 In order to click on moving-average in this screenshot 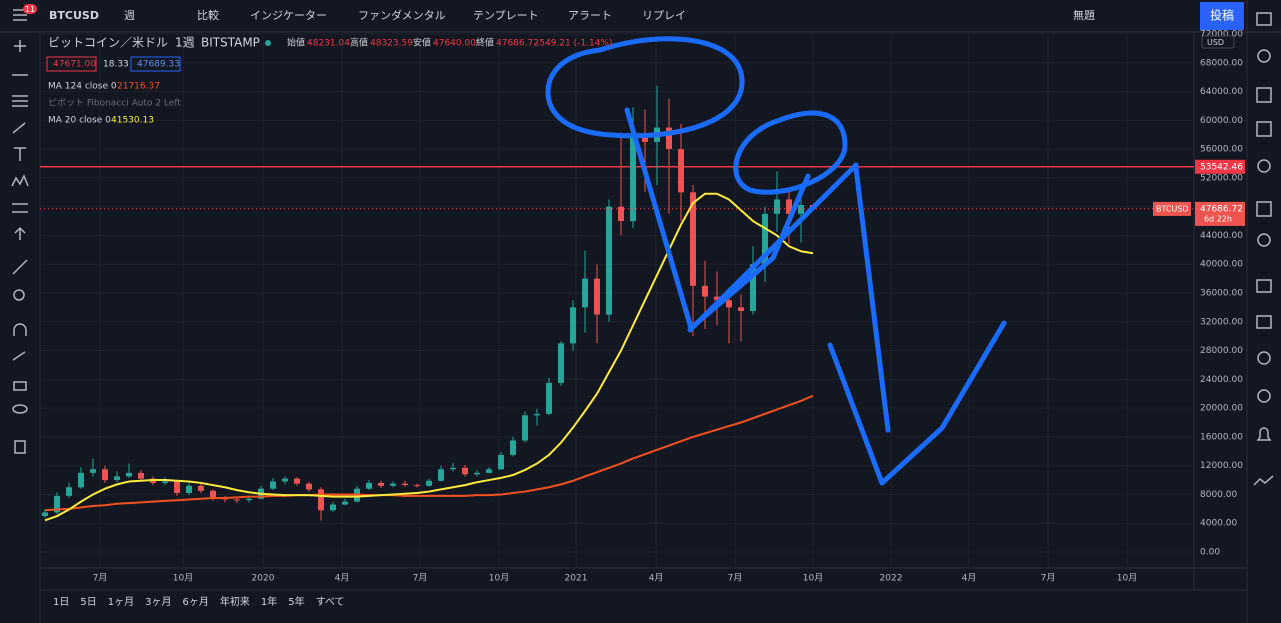, I will do `click(429, 453)`.